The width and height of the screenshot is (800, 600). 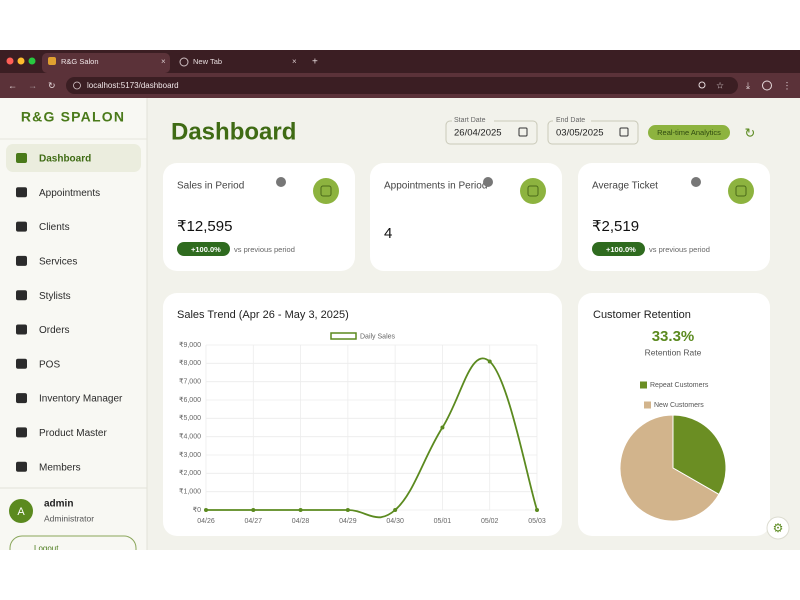 What do you see at coordinates (52, 85) in the screenshot?
I see `reload: ↻` at bounding box center [52, 85].